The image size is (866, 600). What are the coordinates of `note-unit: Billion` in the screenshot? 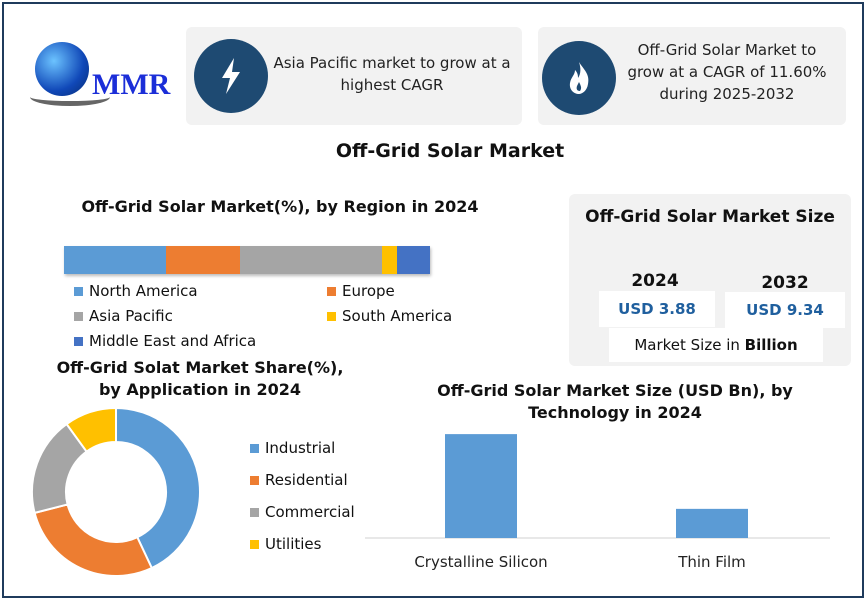 It's located at (771, 345).